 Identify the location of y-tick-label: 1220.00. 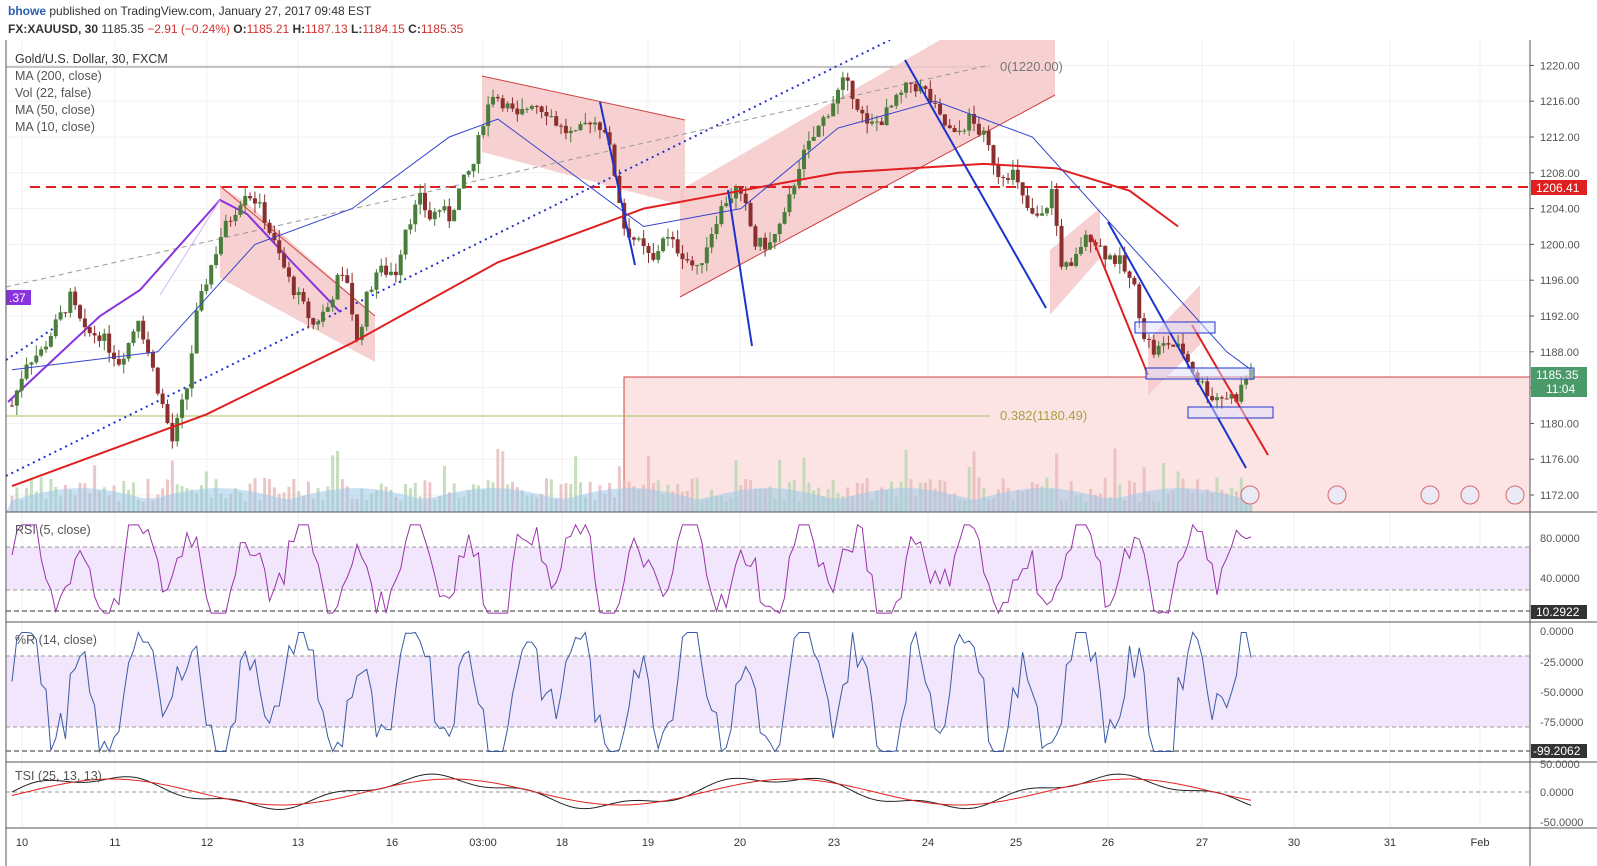
(1560, 66).